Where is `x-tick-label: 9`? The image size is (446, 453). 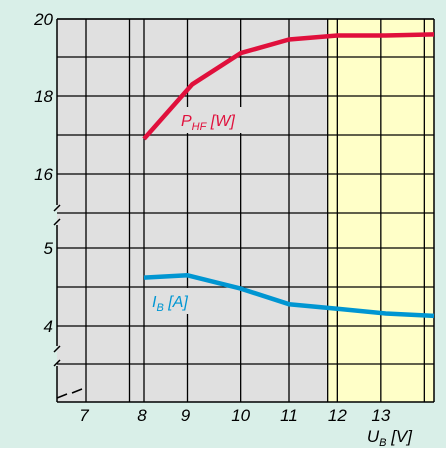
x-tick-label: 9 is located at coordinates (186, 415).